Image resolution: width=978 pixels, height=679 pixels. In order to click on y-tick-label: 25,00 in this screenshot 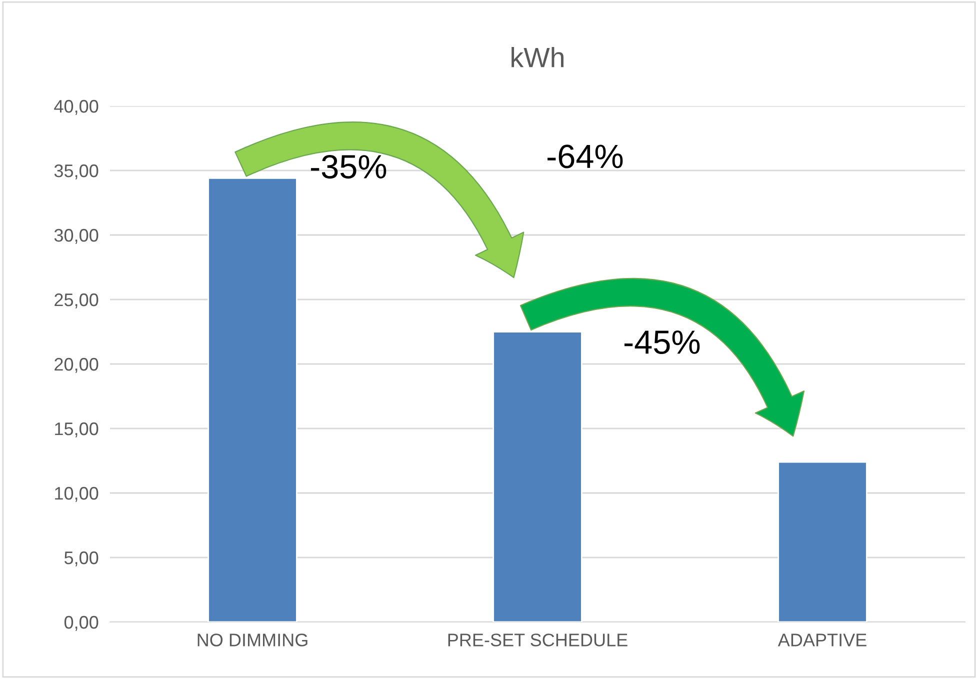, I will do `click(76, 300)`.